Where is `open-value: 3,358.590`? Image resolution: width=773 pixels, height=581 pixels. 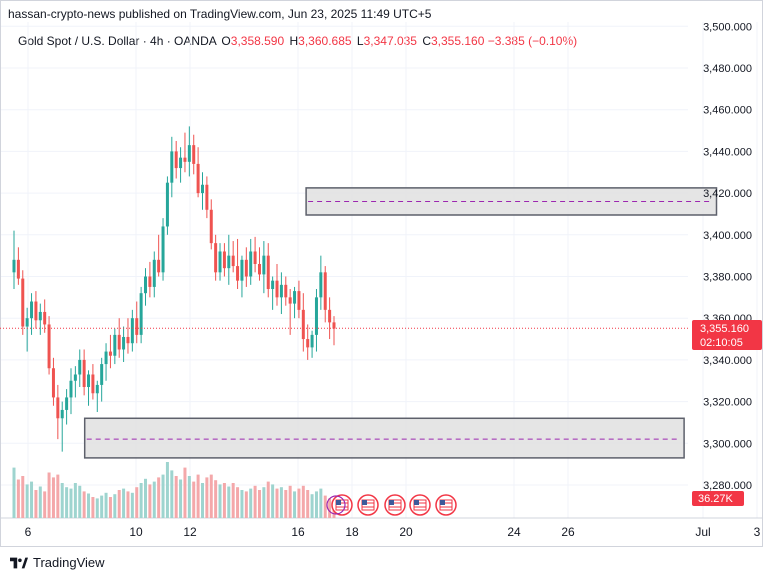
open-value: 3,358.590 is located at coordinates (257, 41).